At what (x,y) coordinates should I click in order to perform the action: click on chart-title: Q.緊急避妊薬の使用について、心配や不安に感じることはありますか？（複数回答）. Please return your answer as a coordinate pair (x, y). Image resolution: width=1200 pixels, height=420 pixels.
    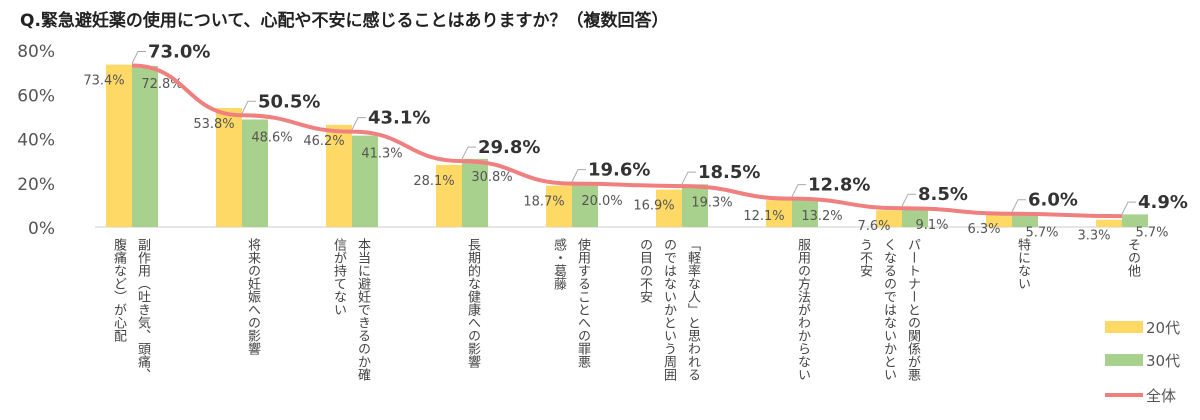
    Looking at the image, I should click on (344, 21).